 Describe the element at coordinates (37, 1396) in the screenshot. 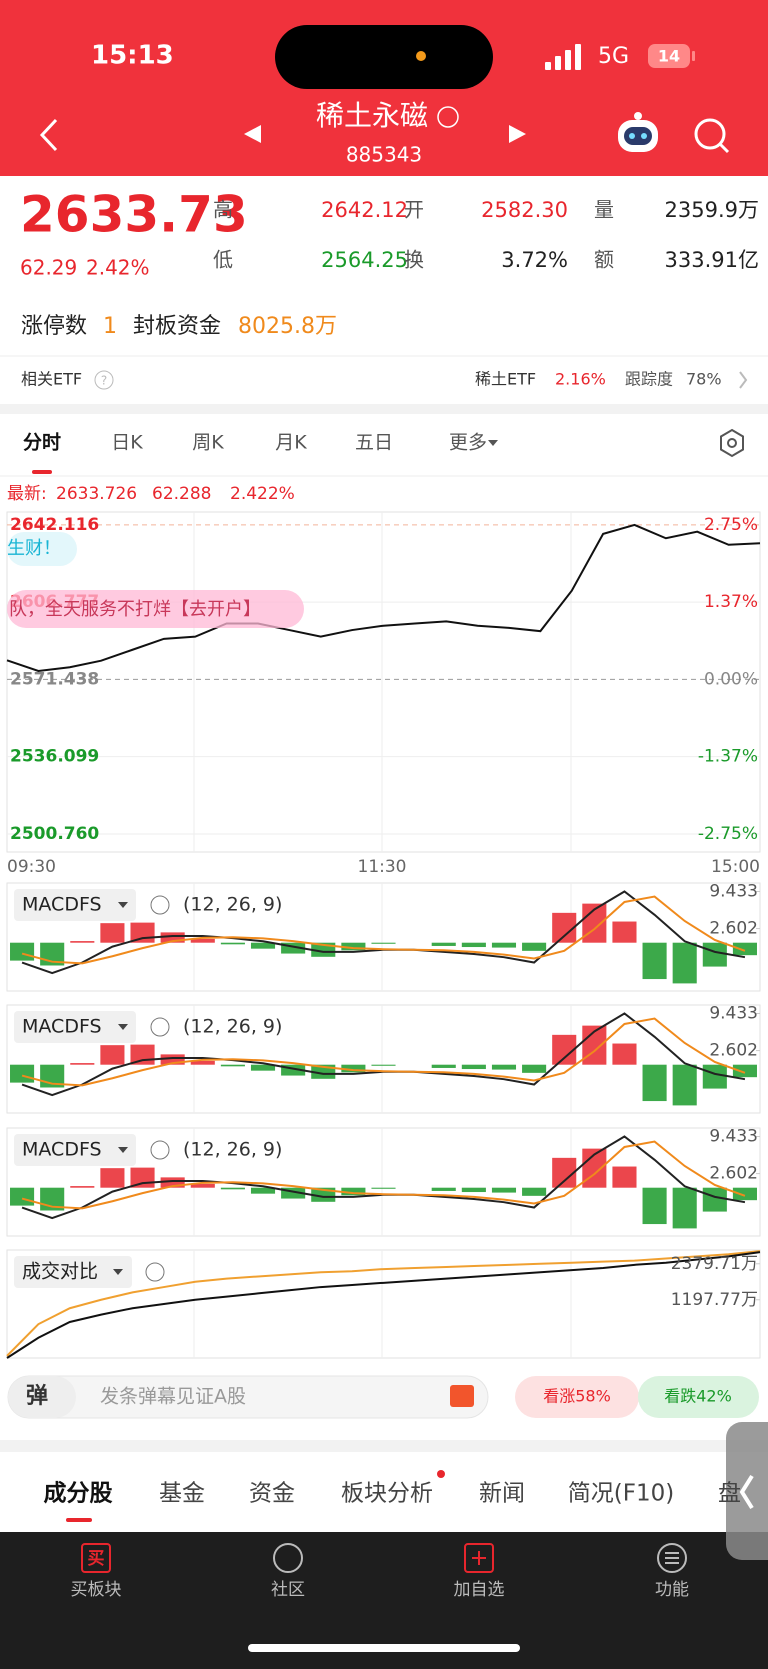

I see `danmaku-icon: 弹` at that location.